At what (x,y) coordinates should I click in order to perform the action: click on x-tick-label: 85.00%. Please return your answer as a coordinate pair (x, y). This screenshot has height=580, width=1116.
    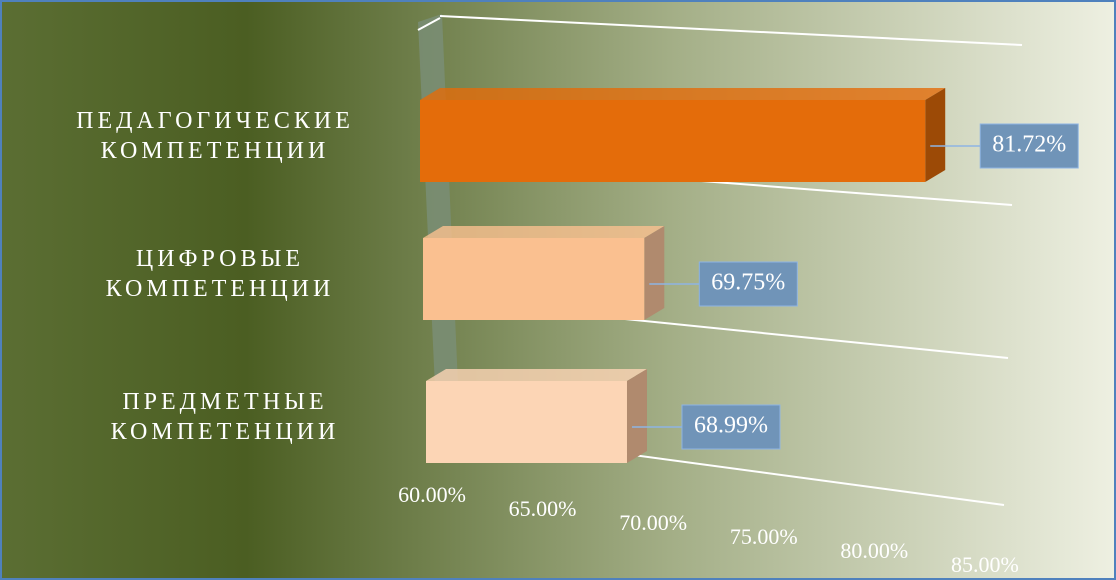
    Looking at the image, I should click on (985, 564).